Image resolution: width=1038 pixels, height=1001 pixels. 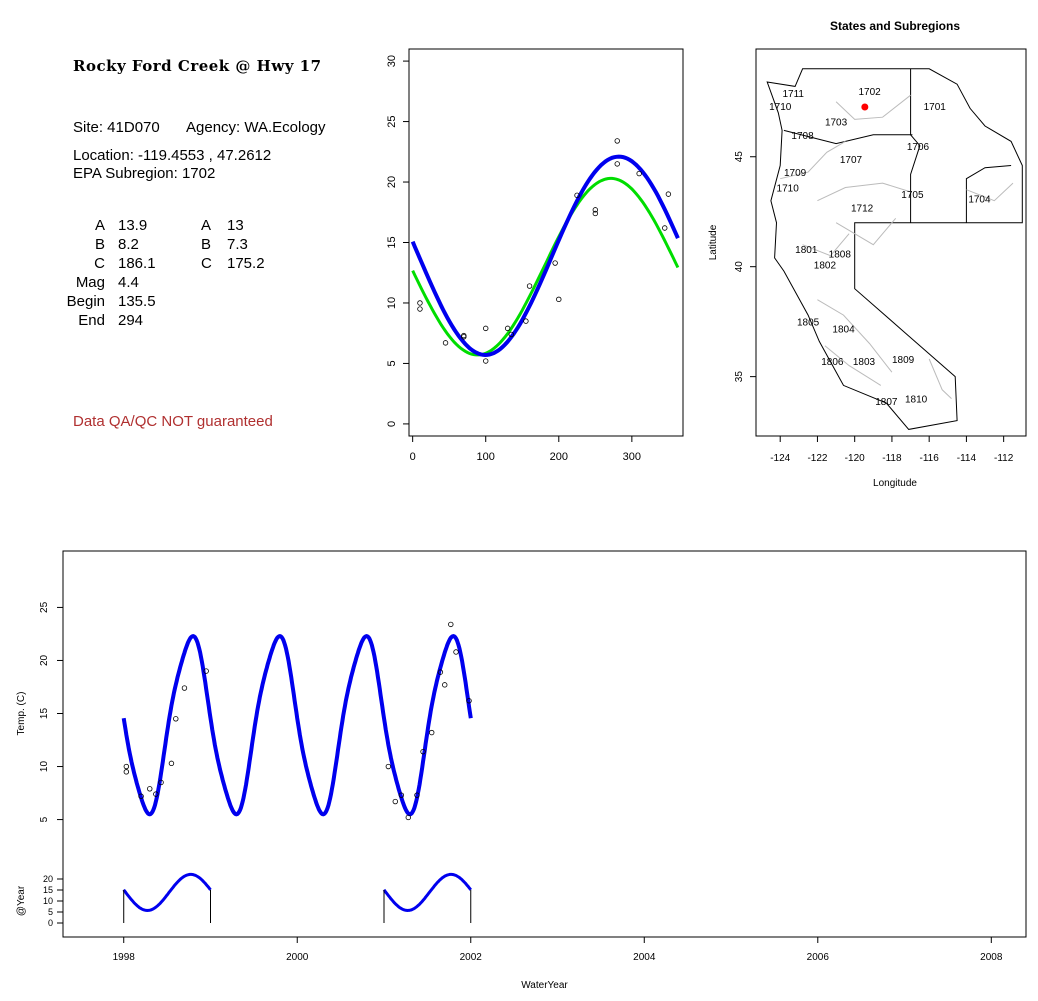 I want to click on y-tick-label: 5, so click(x=392, y=363).